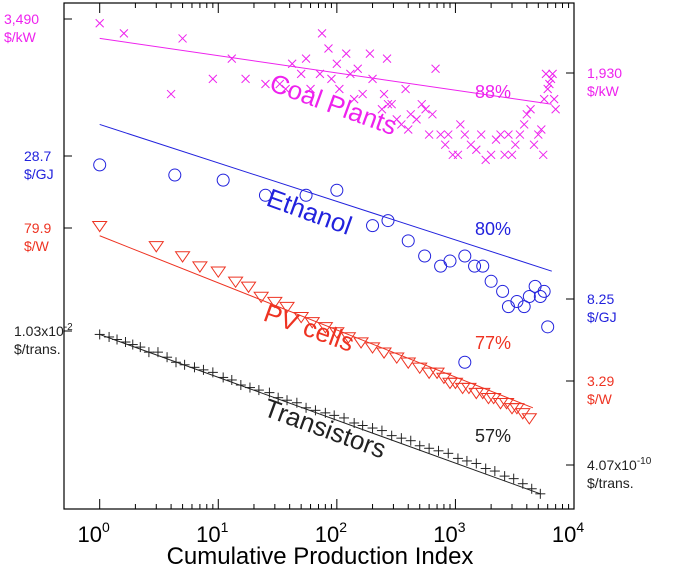  Describe the element at coordinates (602, 308) in the screenshot. I see `ethanol-end-label: 8.25 $/GJ` at that location.